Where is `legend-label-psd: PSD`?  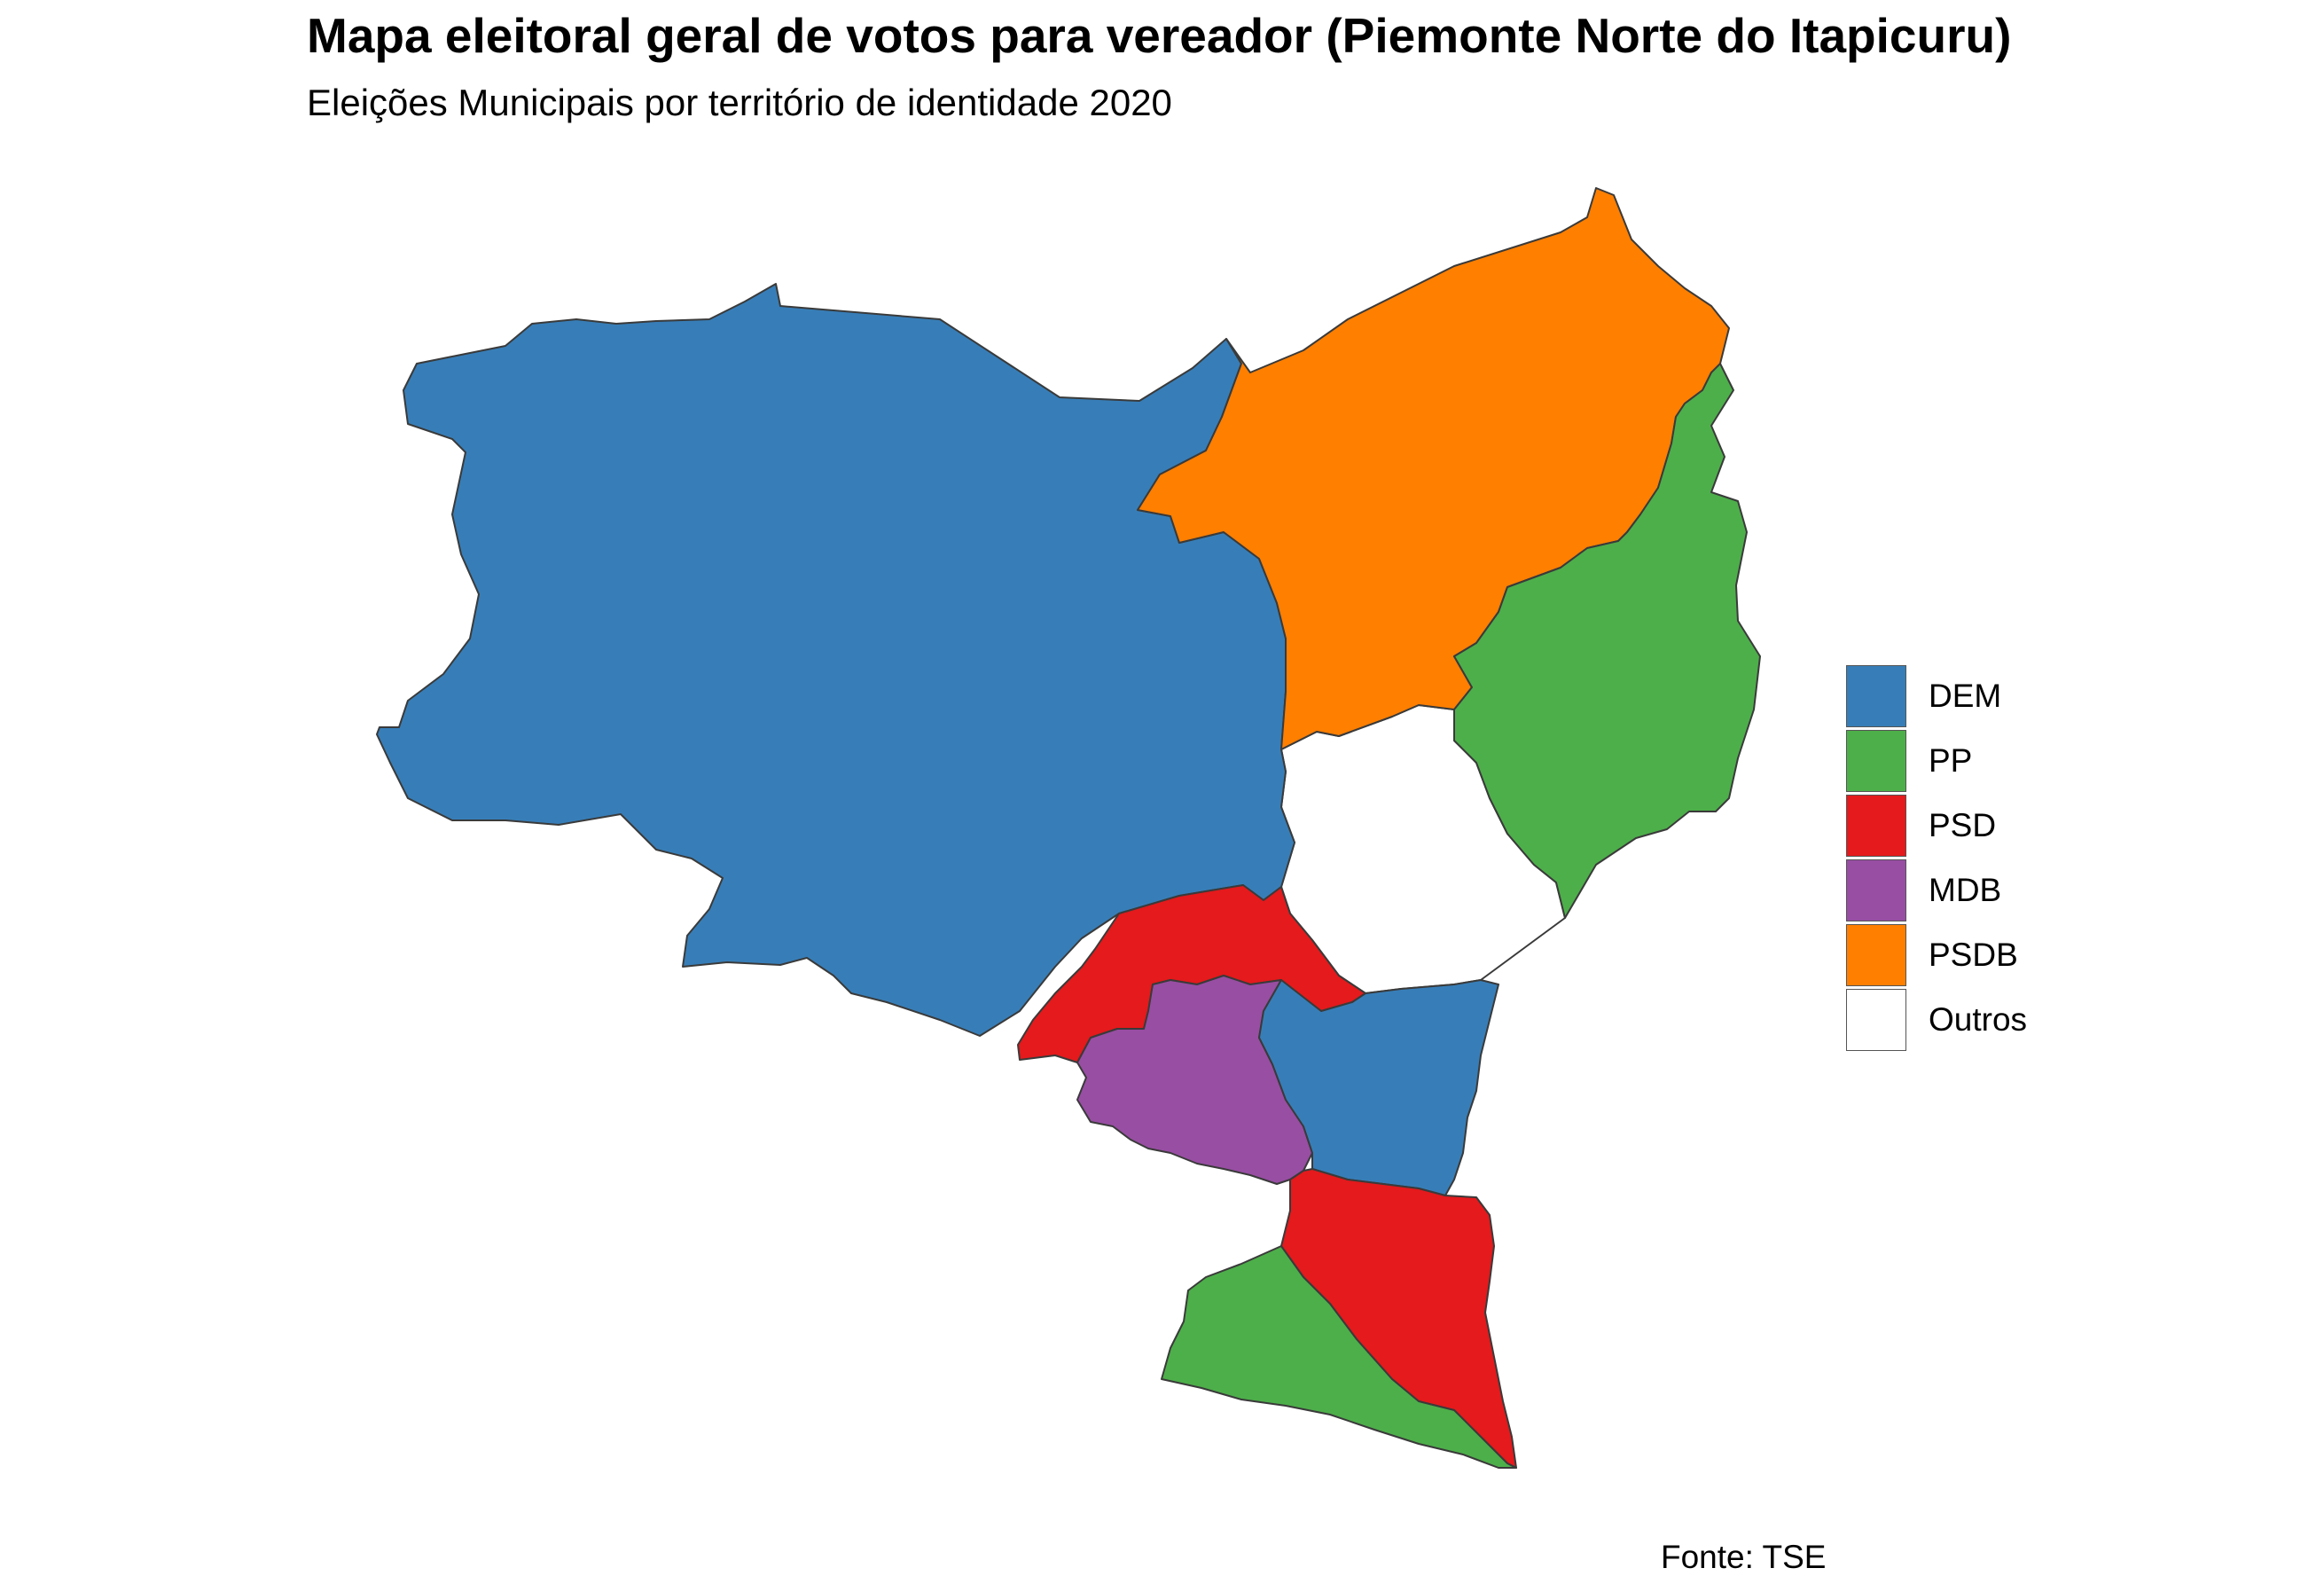
legend-label-psd: PSD is located at coordinates (1963, 824).